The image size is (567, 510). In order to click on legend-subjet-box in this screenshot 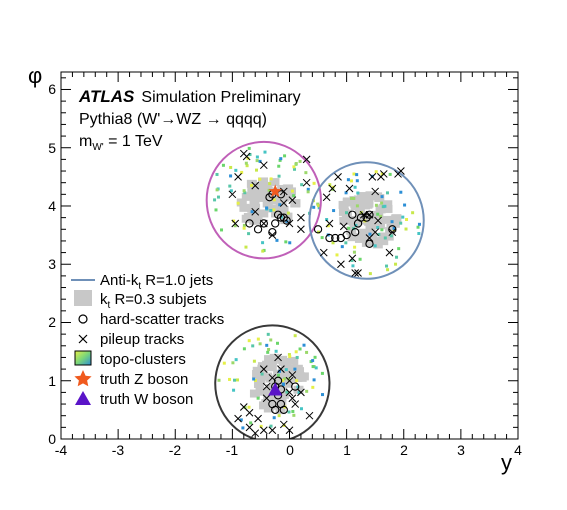, I will do `click(83, 298)`.